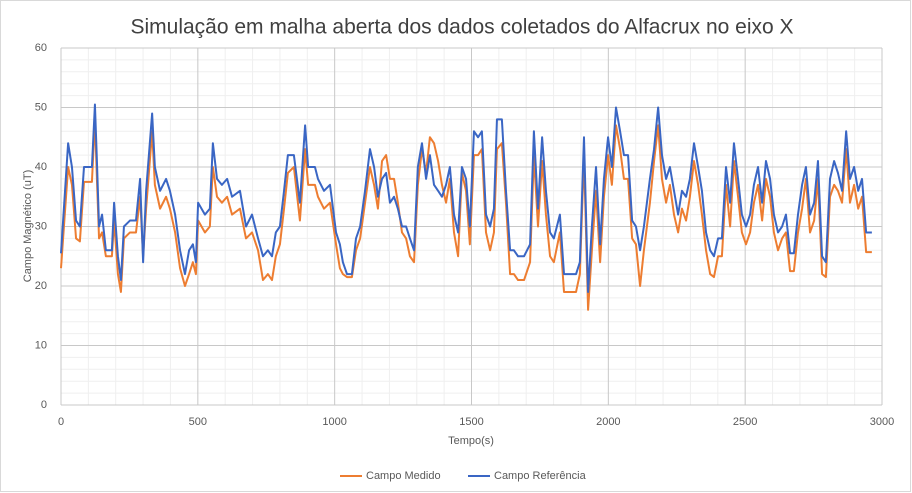 This screenshot has width=912, height=493. Describe the element at coordinates (41, 167) in the screenshot. I see `y-tick-label: 40` at that location.